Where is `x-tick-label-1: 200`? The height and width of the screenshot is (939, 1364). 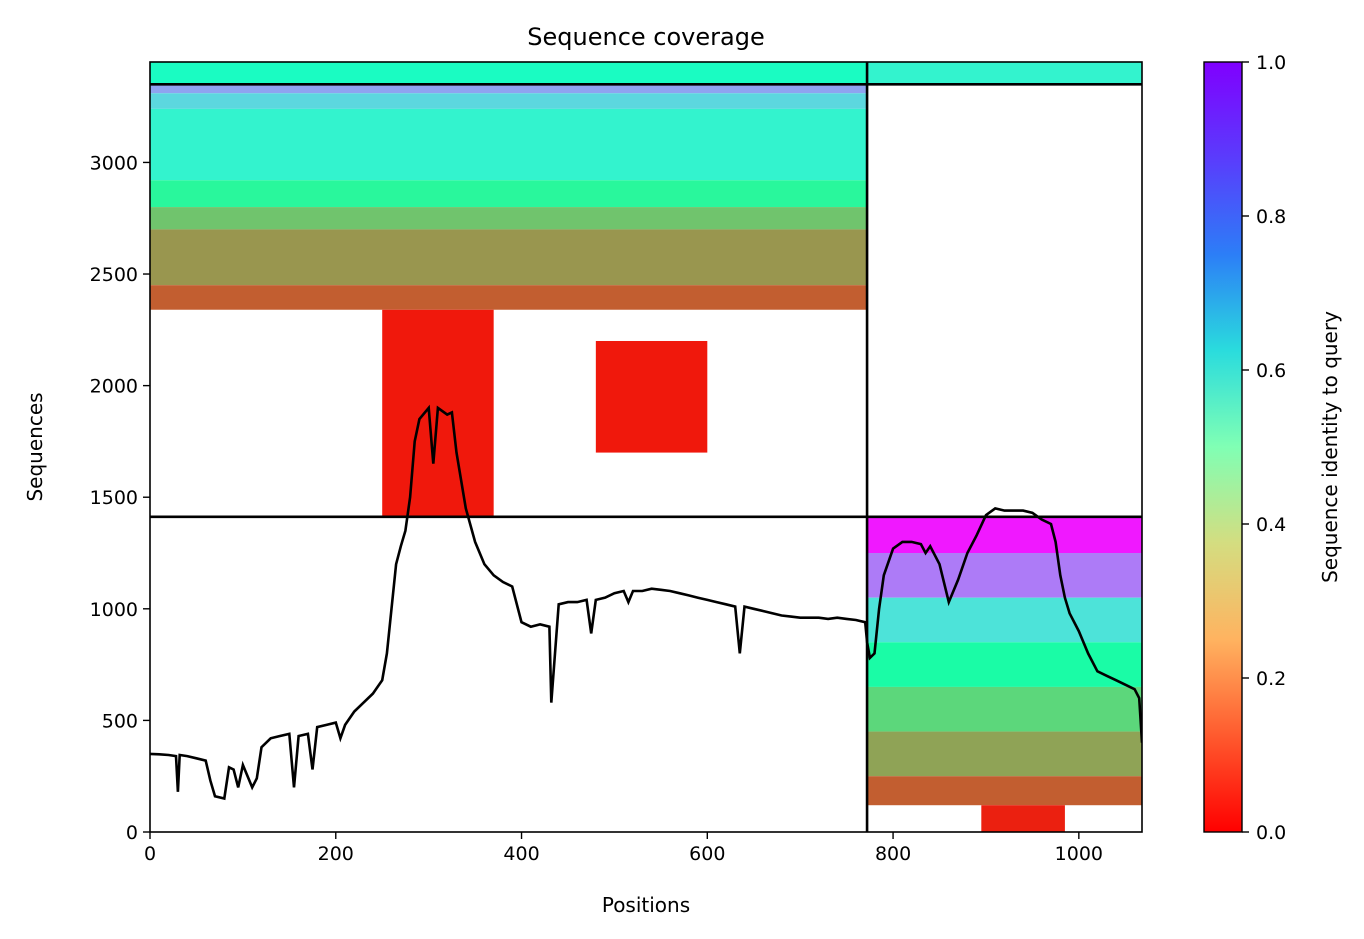
x-tick-label-1: 200 is located at coordinates (336, 854).